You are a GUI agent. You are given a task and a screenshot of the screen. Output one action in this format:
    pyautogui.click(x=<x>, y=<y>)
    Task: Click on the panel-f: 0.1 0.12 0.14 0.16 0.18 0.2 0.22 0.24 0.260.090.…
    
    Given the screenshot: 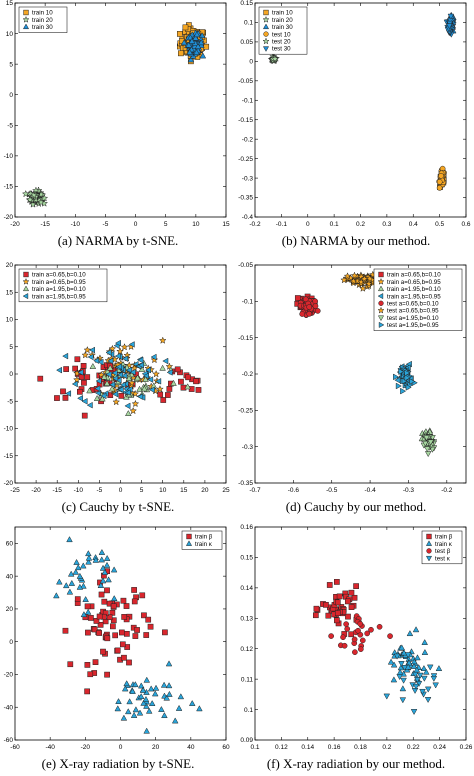 What is the action you would take?
    pyautogui.click(x=356, y=637)
    